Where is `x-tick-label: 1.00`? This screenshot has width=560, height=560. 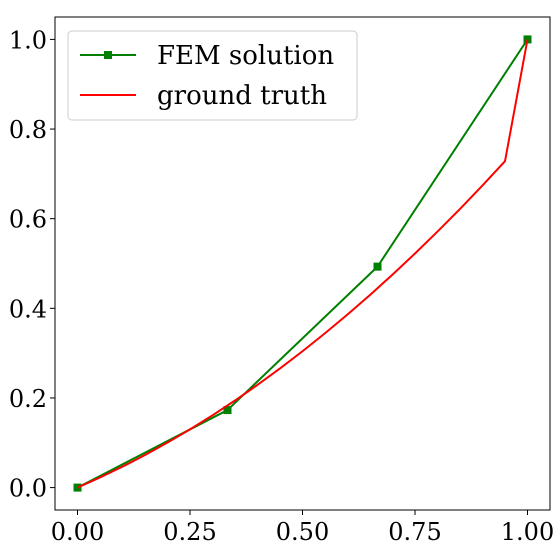 x-tick-label: 1.00 is located at coordinates (527, 532).